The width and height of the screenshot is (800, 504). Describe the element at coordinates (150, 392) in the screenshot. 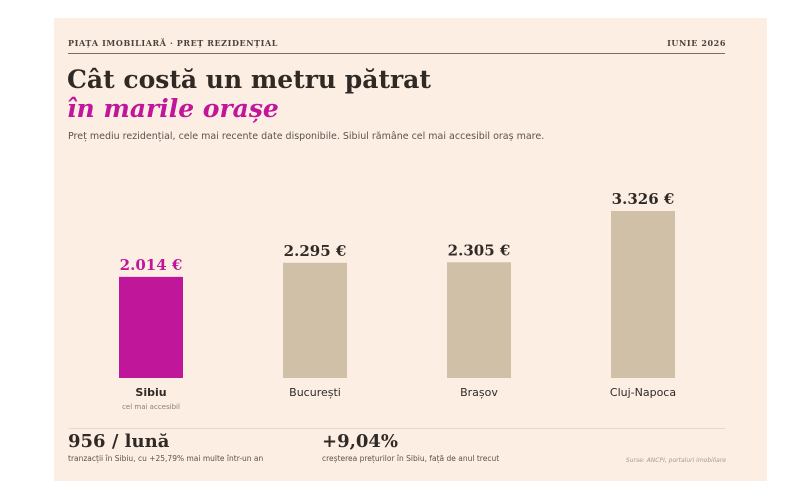

I see `category-label: Sibiu` at that location.